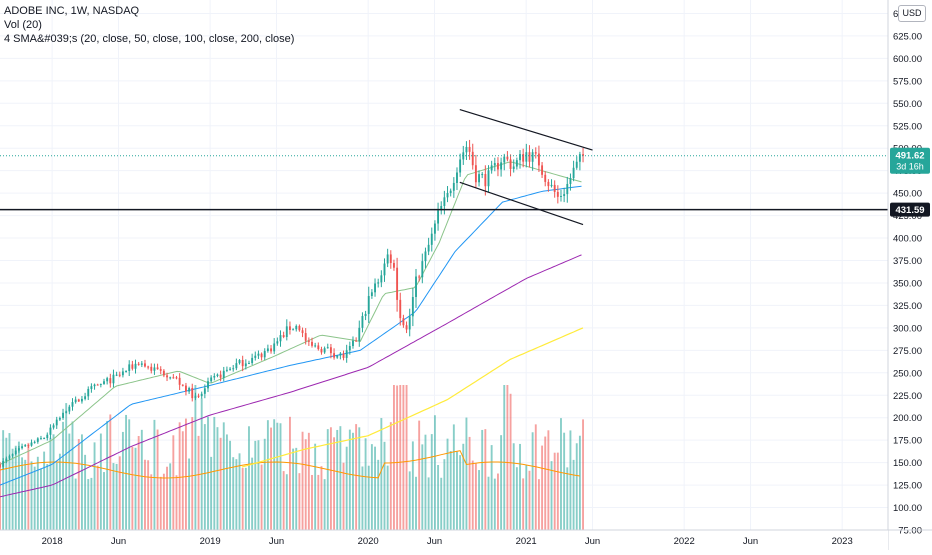 The width and height of the screenshot is (932, 555). Describe the element at coordinates (210, 541) in the screenshot. I see `time-tick-label: 2019` at that location.